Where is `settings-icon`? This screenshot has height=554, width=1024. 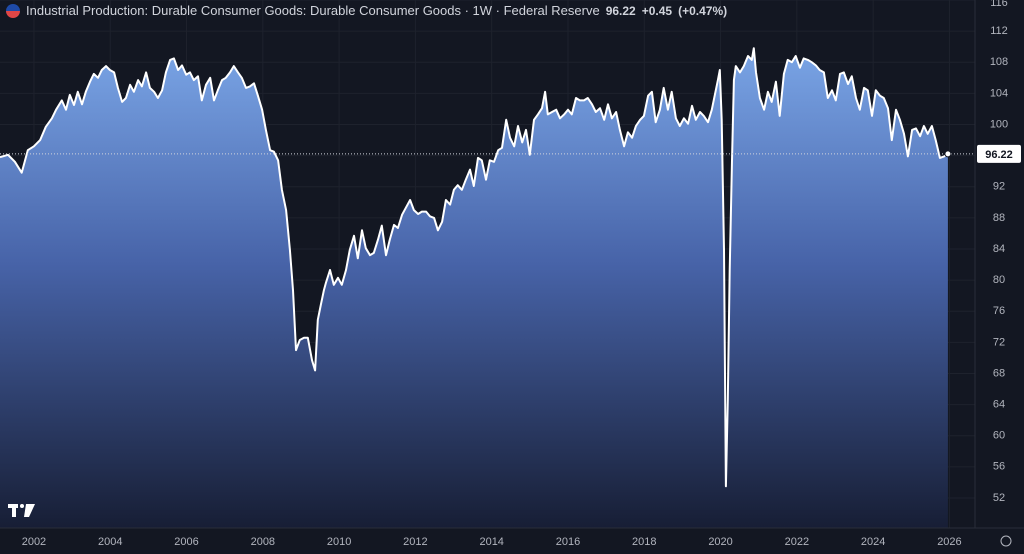 settings-icon is located at coordinates (1006, 541).